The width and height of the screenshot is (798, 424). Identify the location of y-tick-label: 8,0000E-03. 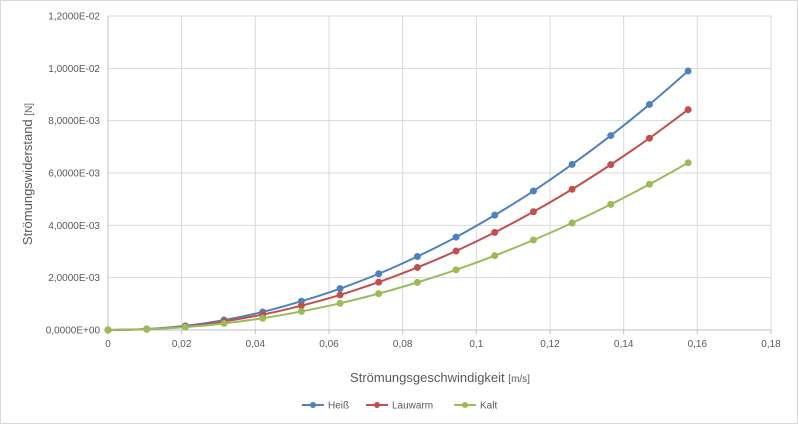
(74, 121).